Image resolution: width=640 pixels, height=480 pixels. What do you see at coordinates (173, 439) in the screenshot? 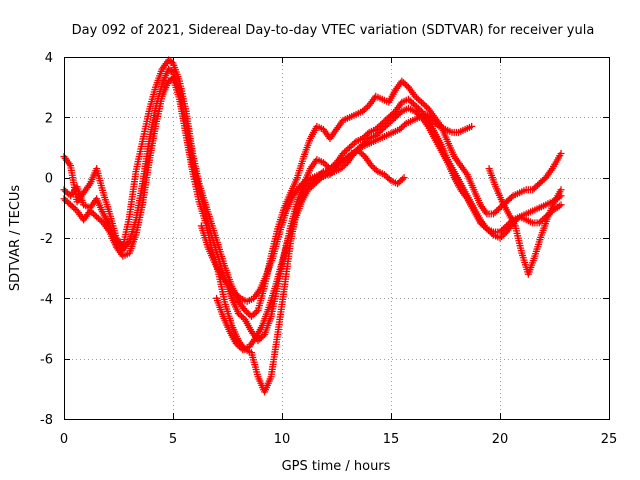
I see `x-tick-label: 5` at bounding box center [173, 439].